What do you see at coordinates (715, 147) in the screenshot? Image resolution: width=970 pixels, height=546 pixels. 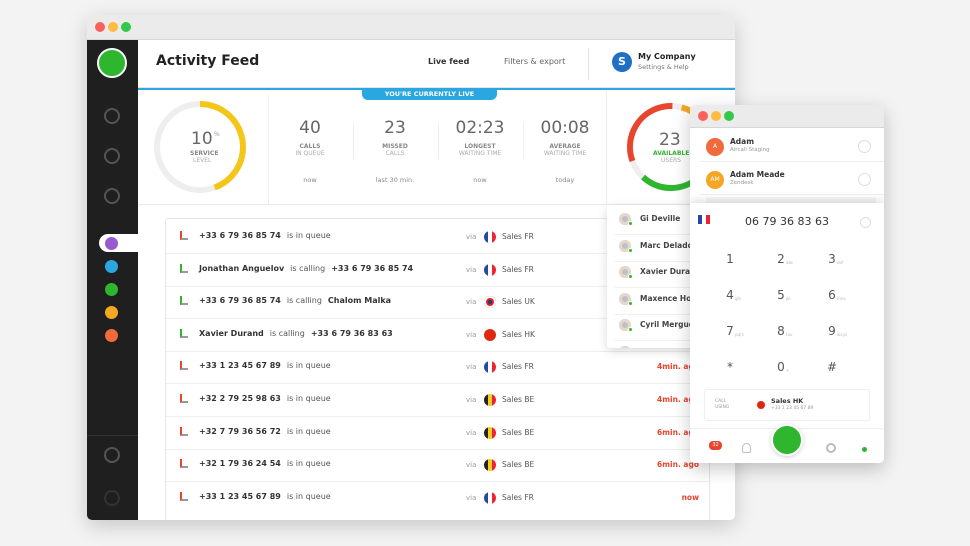 I see `contact-avatar: A` at bounding box center [715, 147].